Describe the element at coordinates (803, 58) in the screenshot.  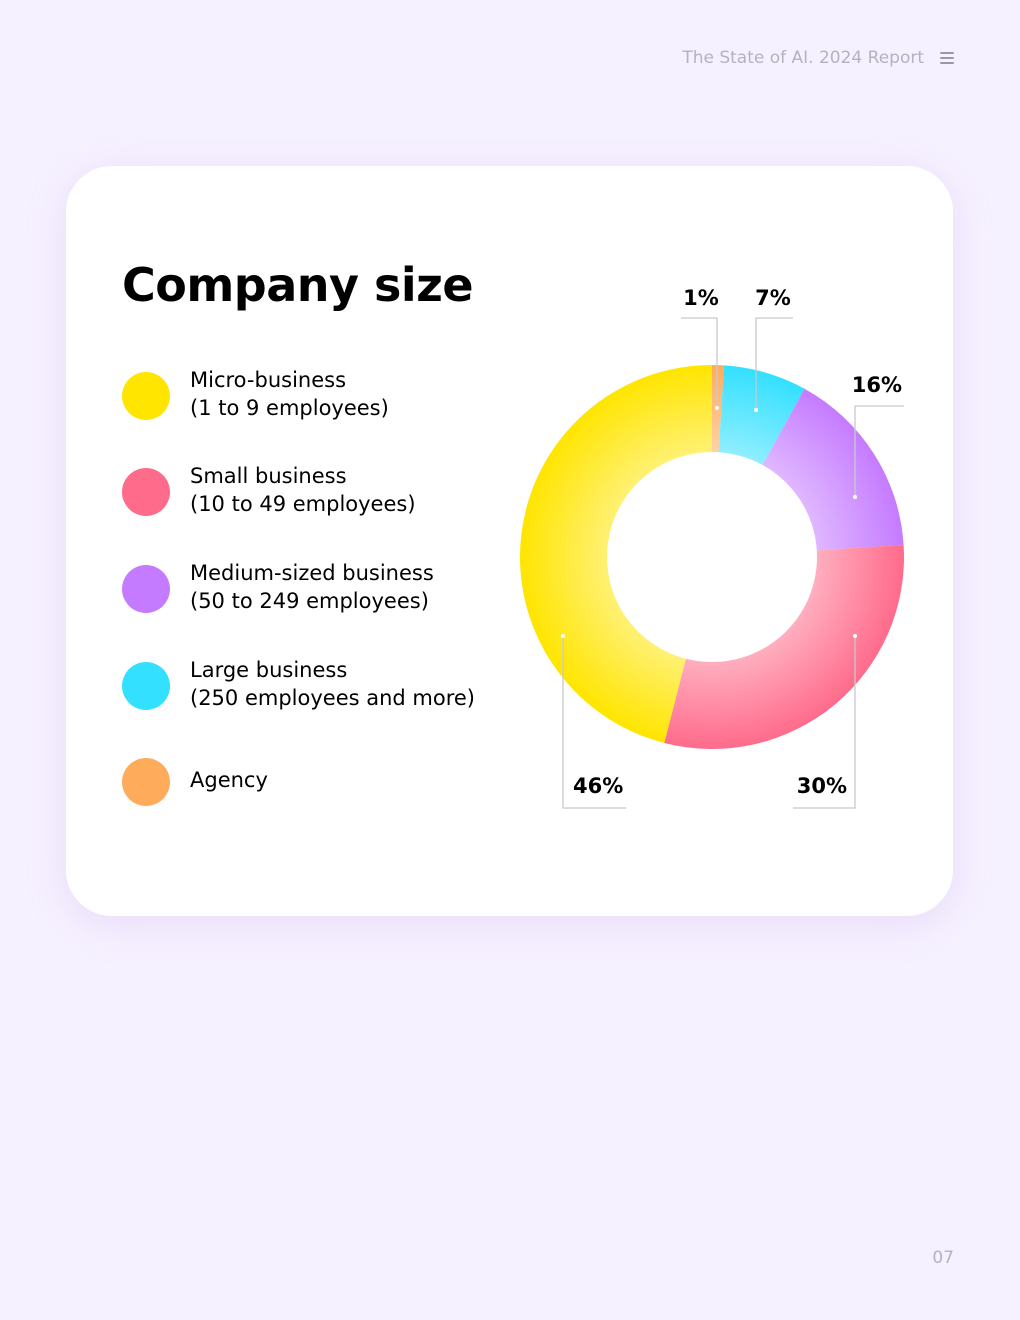
I see `report-title: The State of AI. 2024 Report` at that location.